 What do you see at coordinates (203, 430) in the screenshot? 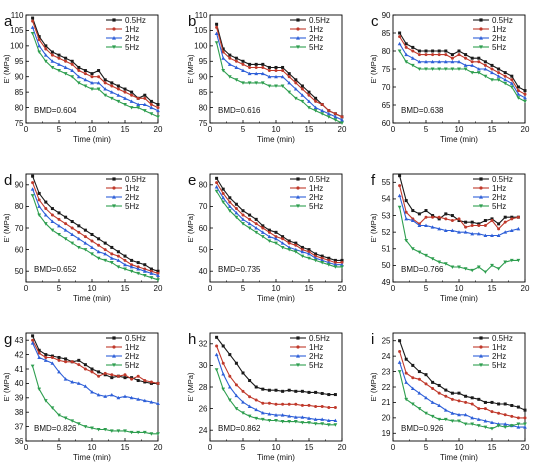
I see `y-tick-label: 24` at bounding box center [203, 430].